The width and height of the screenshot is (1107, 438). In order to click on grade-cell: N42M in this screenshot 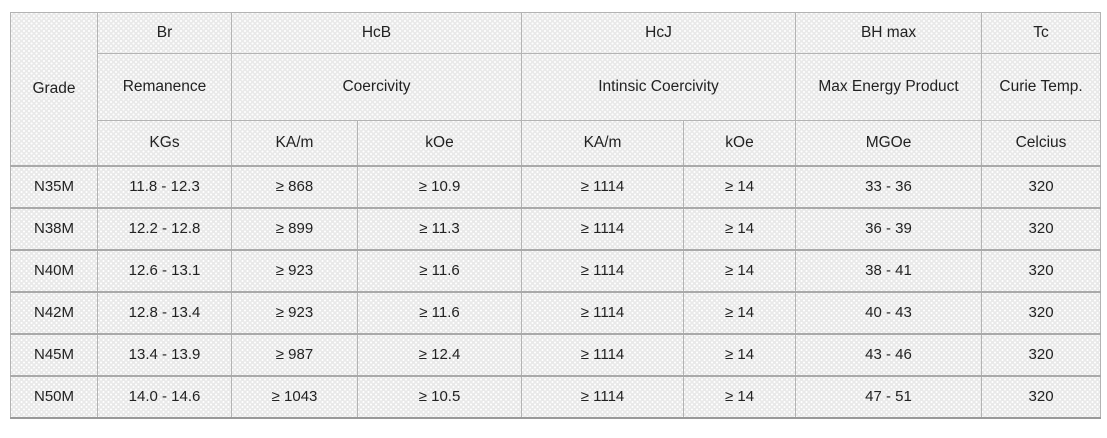, I will do `click(54, 312)`.